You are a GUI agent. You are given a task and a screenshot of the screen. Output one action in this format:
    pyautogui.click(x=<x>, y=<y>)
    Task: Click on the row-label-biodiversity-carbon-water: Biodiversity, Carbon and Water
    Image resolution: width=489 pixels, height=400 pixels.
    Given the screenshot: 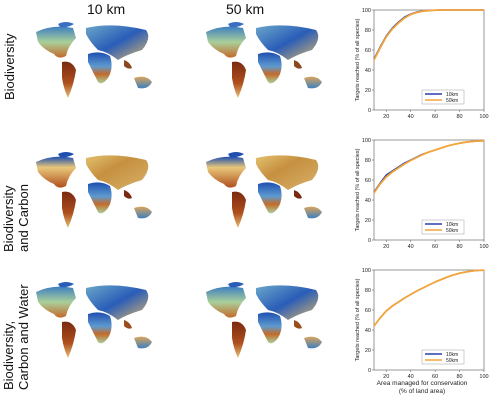 What is the action you would take?
    pyautogui.click(x=16, y=337)
    